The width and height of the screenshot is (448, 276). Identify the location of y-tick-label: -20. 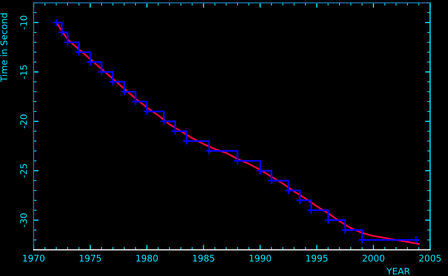
(23, 121).